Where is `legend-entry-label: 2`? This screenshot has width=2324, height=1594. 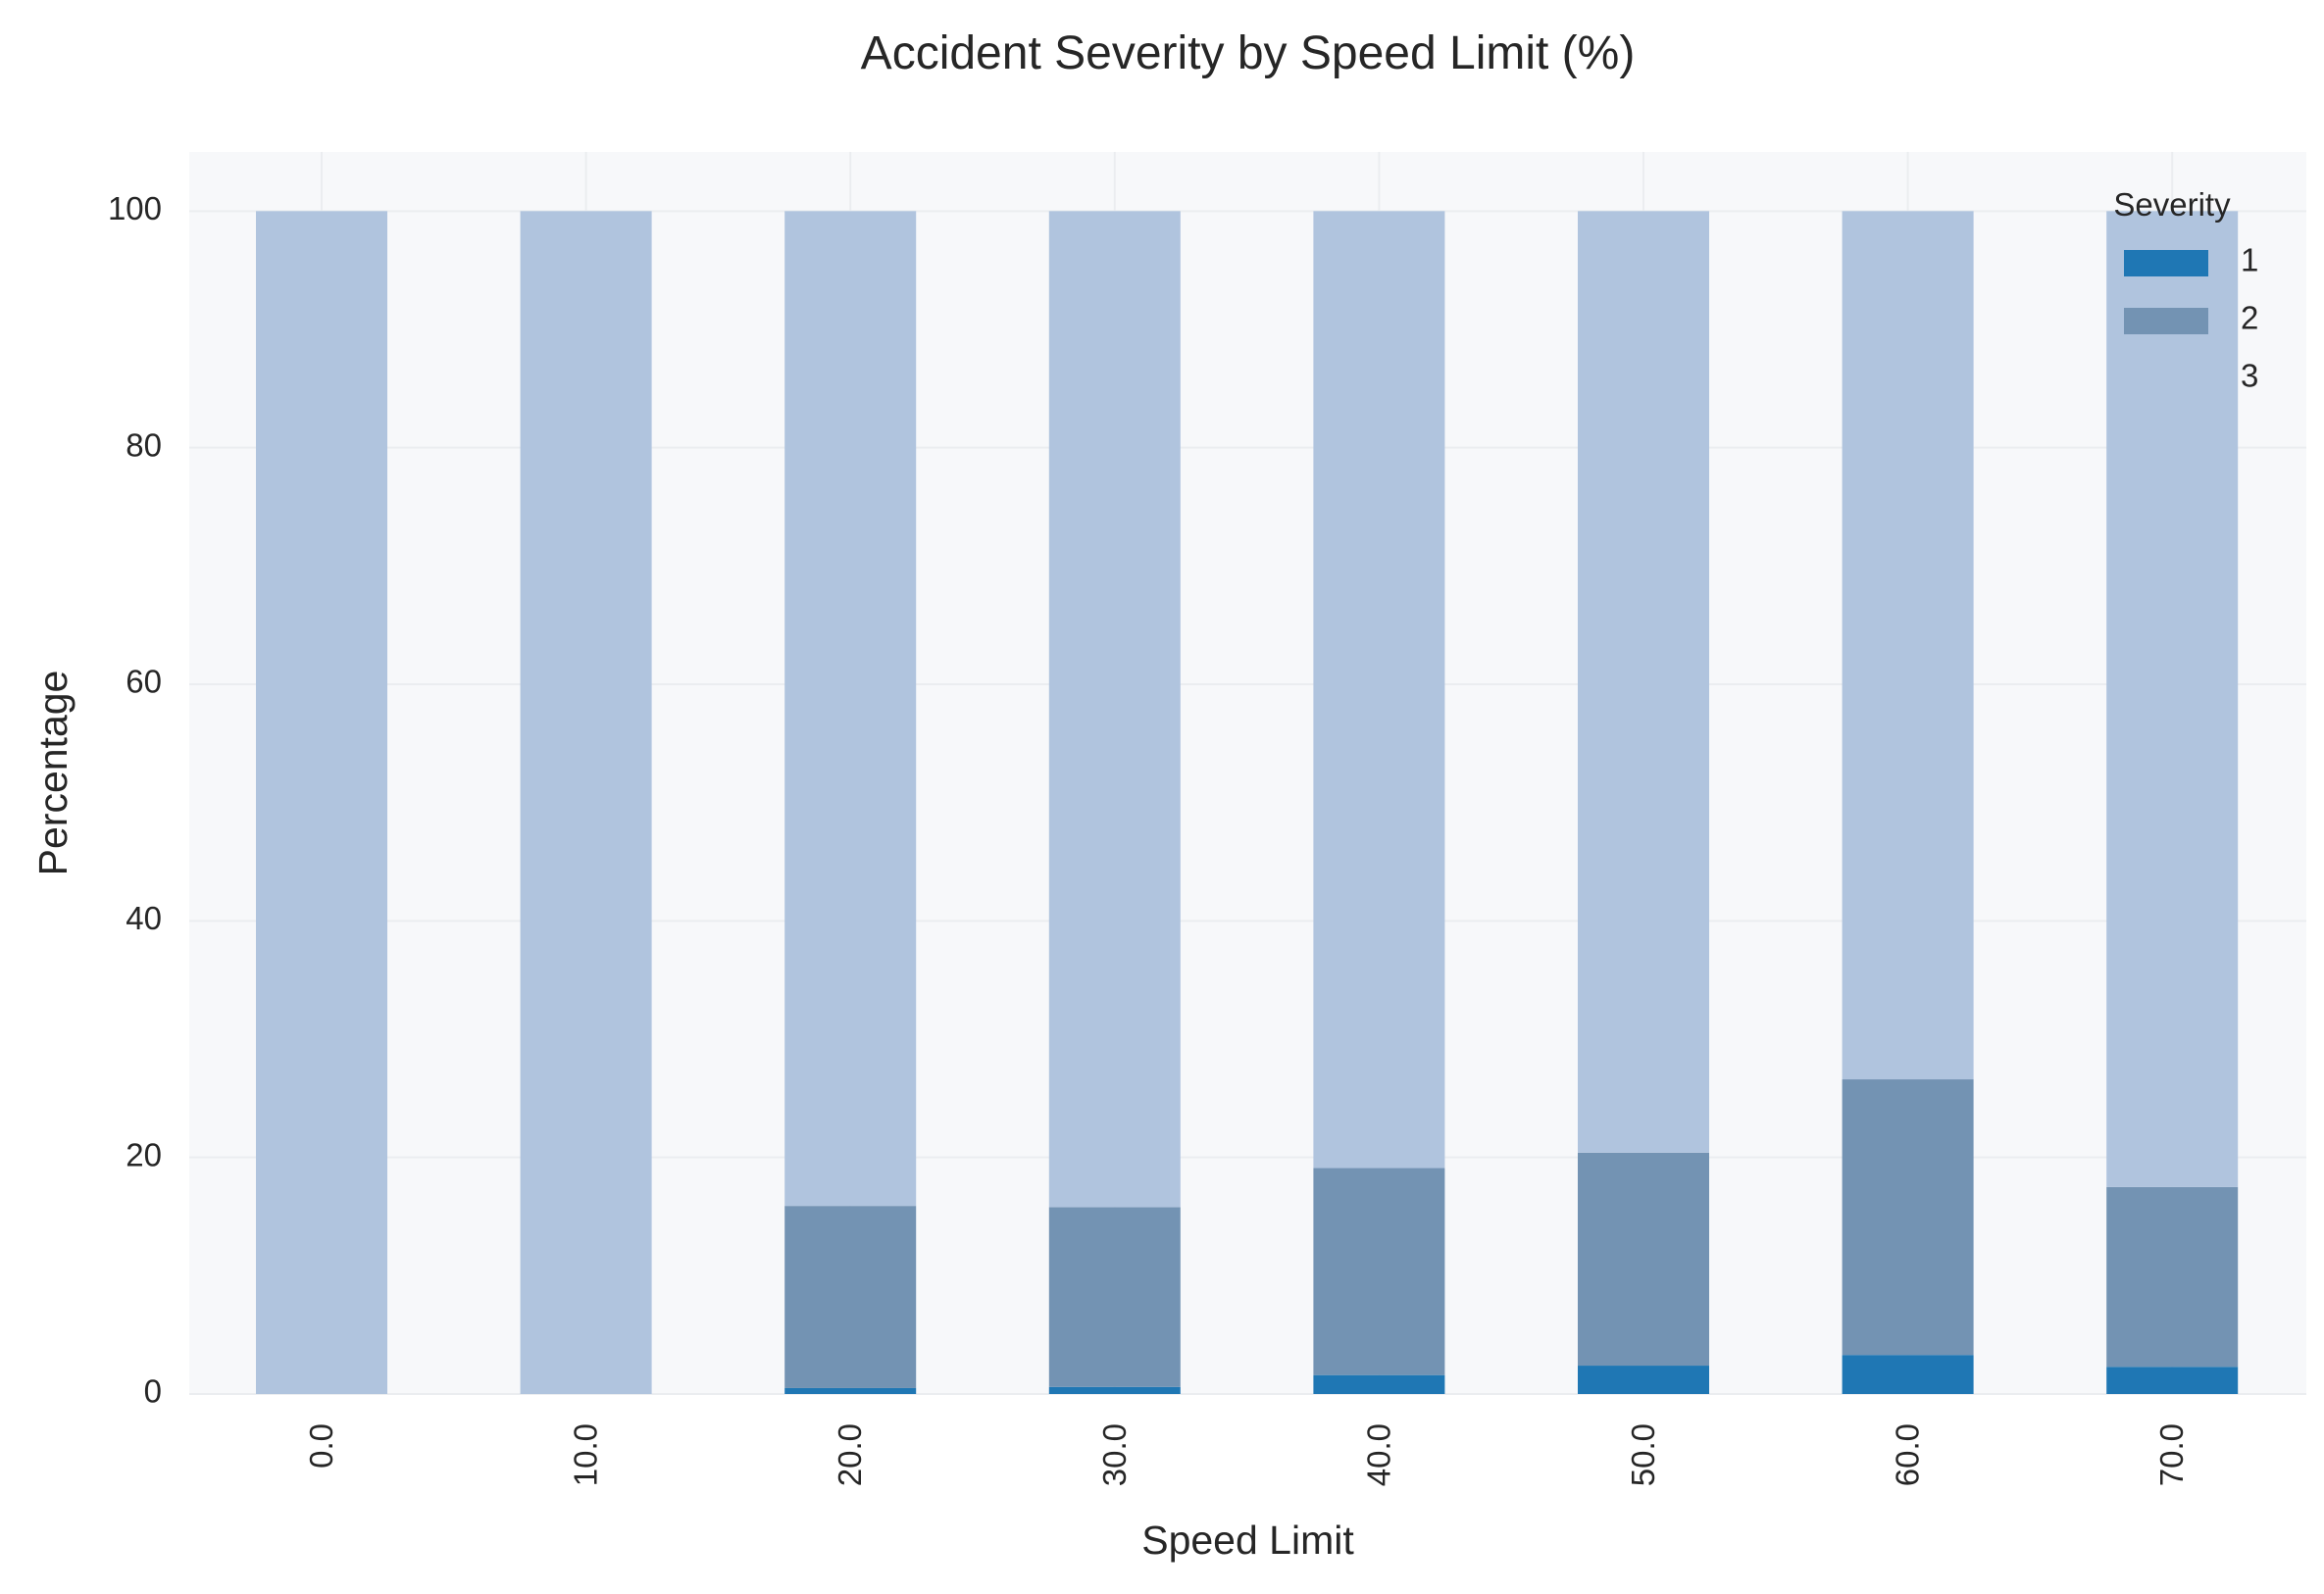 legend-entry-label: 2 is located at coordinates (2249, 318).